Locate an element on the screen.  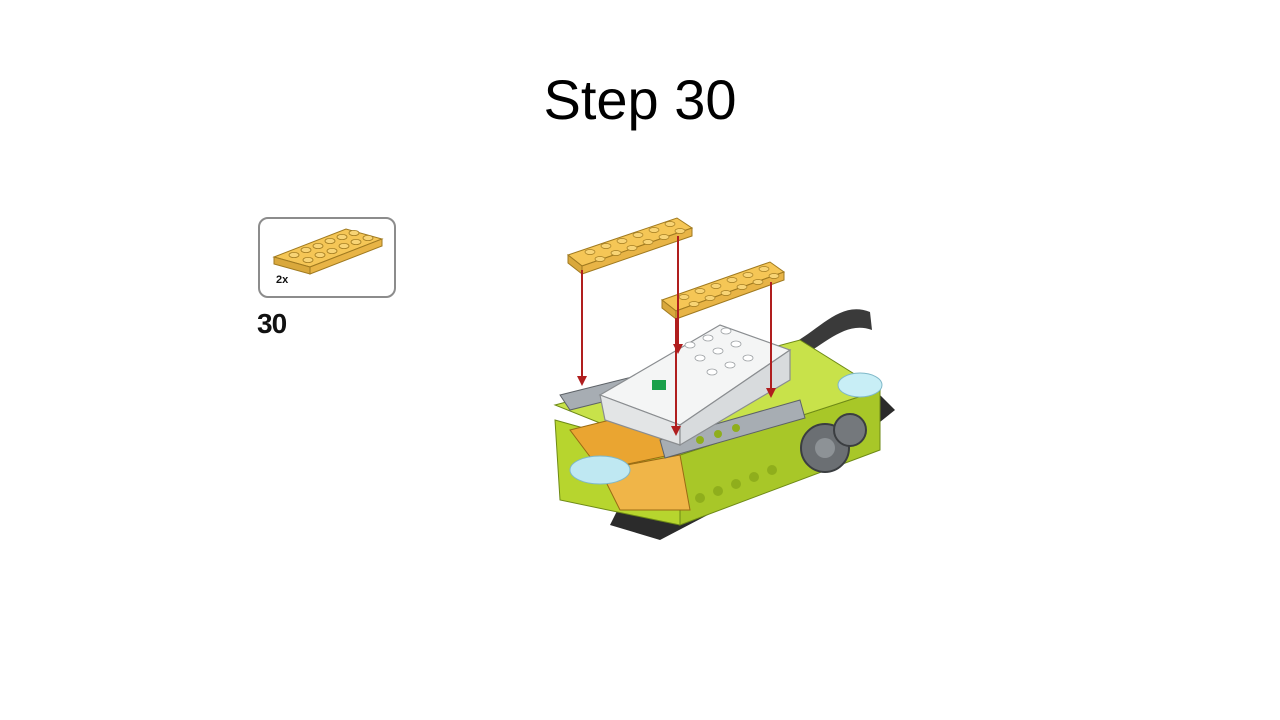
beam-holes is located at coordinates (736, 463).